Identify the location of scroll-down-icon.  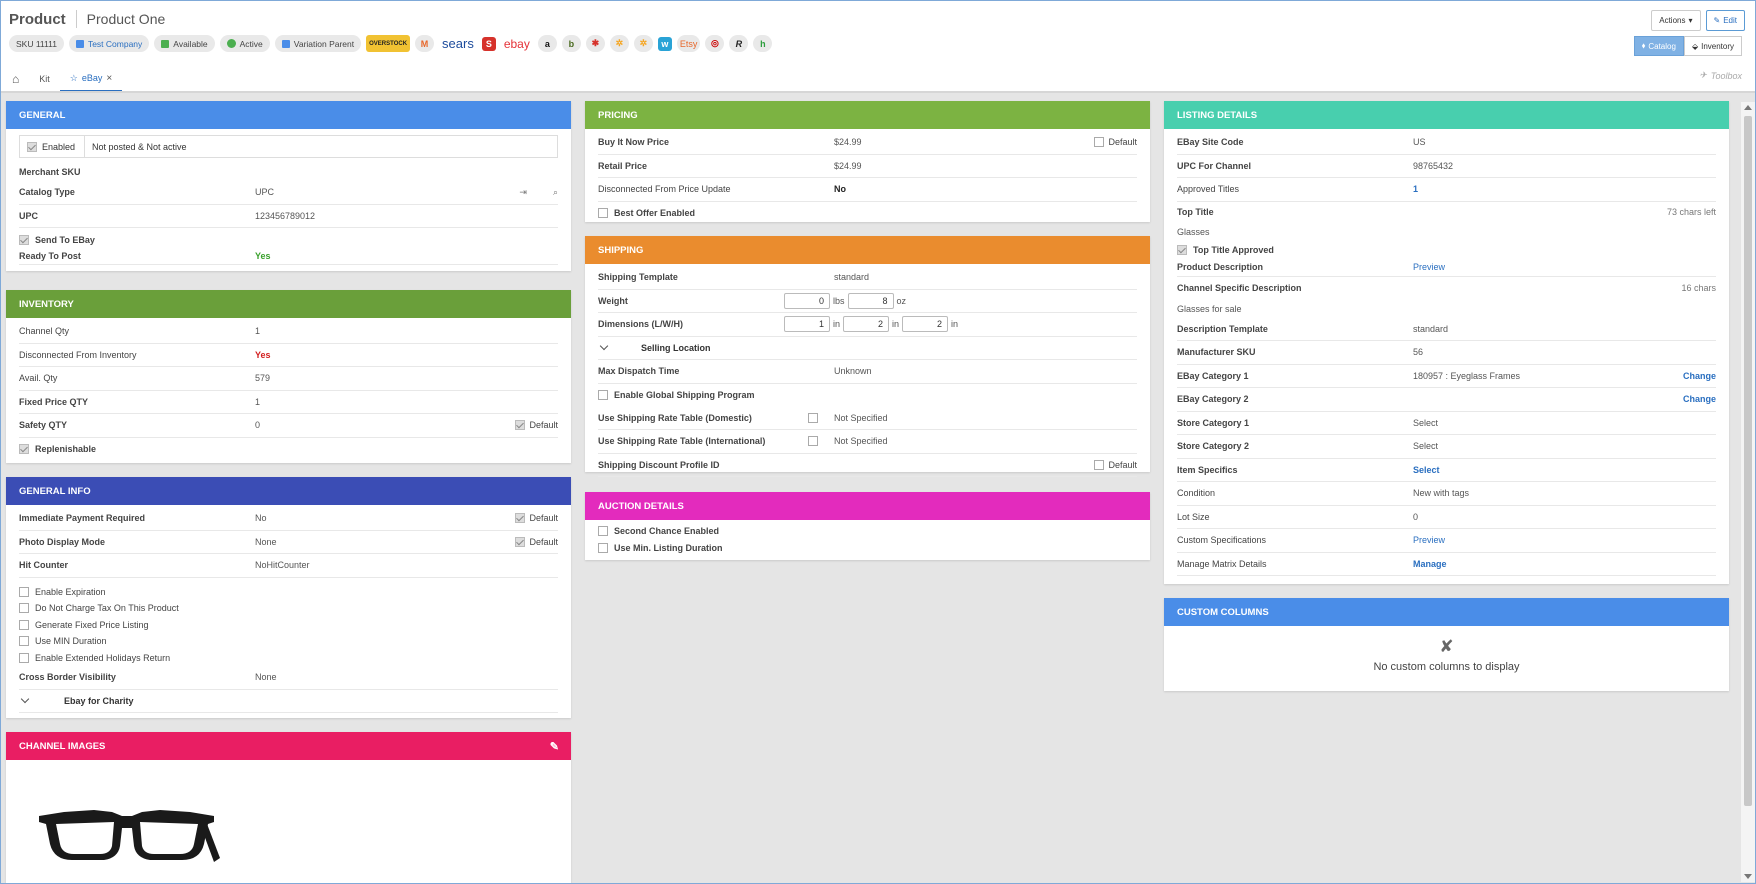
(1748, 876).